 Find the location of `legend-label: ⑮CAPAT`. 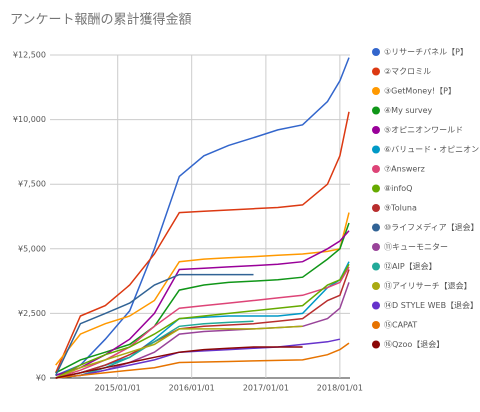

legend-label: ⑮CAPAT is located at coordinates (400, 325).